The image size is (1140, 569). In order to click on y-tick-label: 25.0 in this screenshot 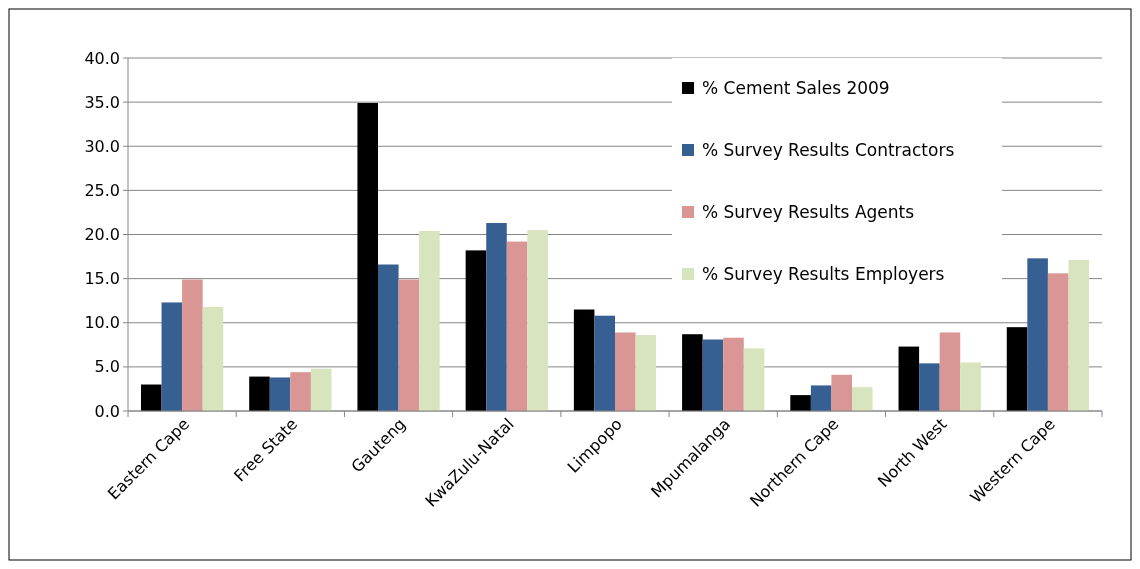, I will do `click(102, 190)`.